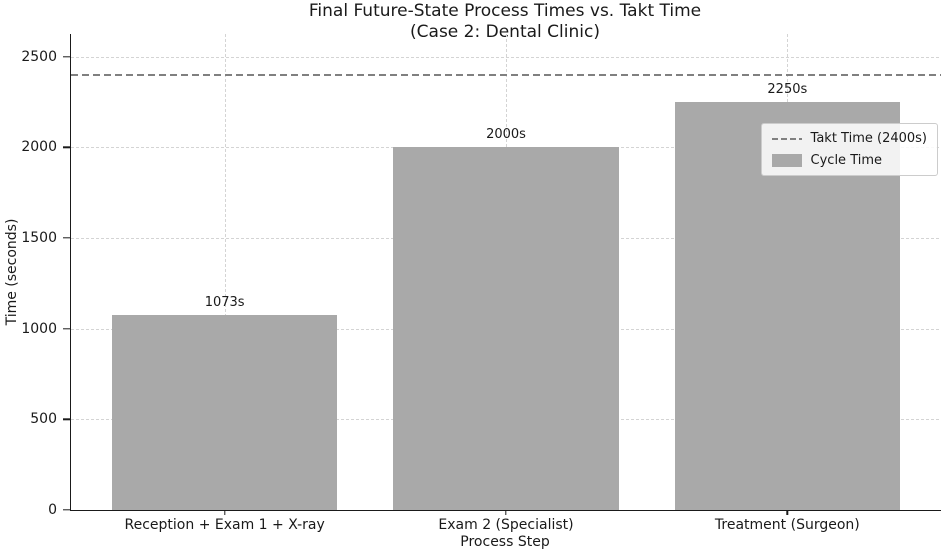  I want to click on legend-label-takt-time: Takt Time (2400s), so click(868, 138).